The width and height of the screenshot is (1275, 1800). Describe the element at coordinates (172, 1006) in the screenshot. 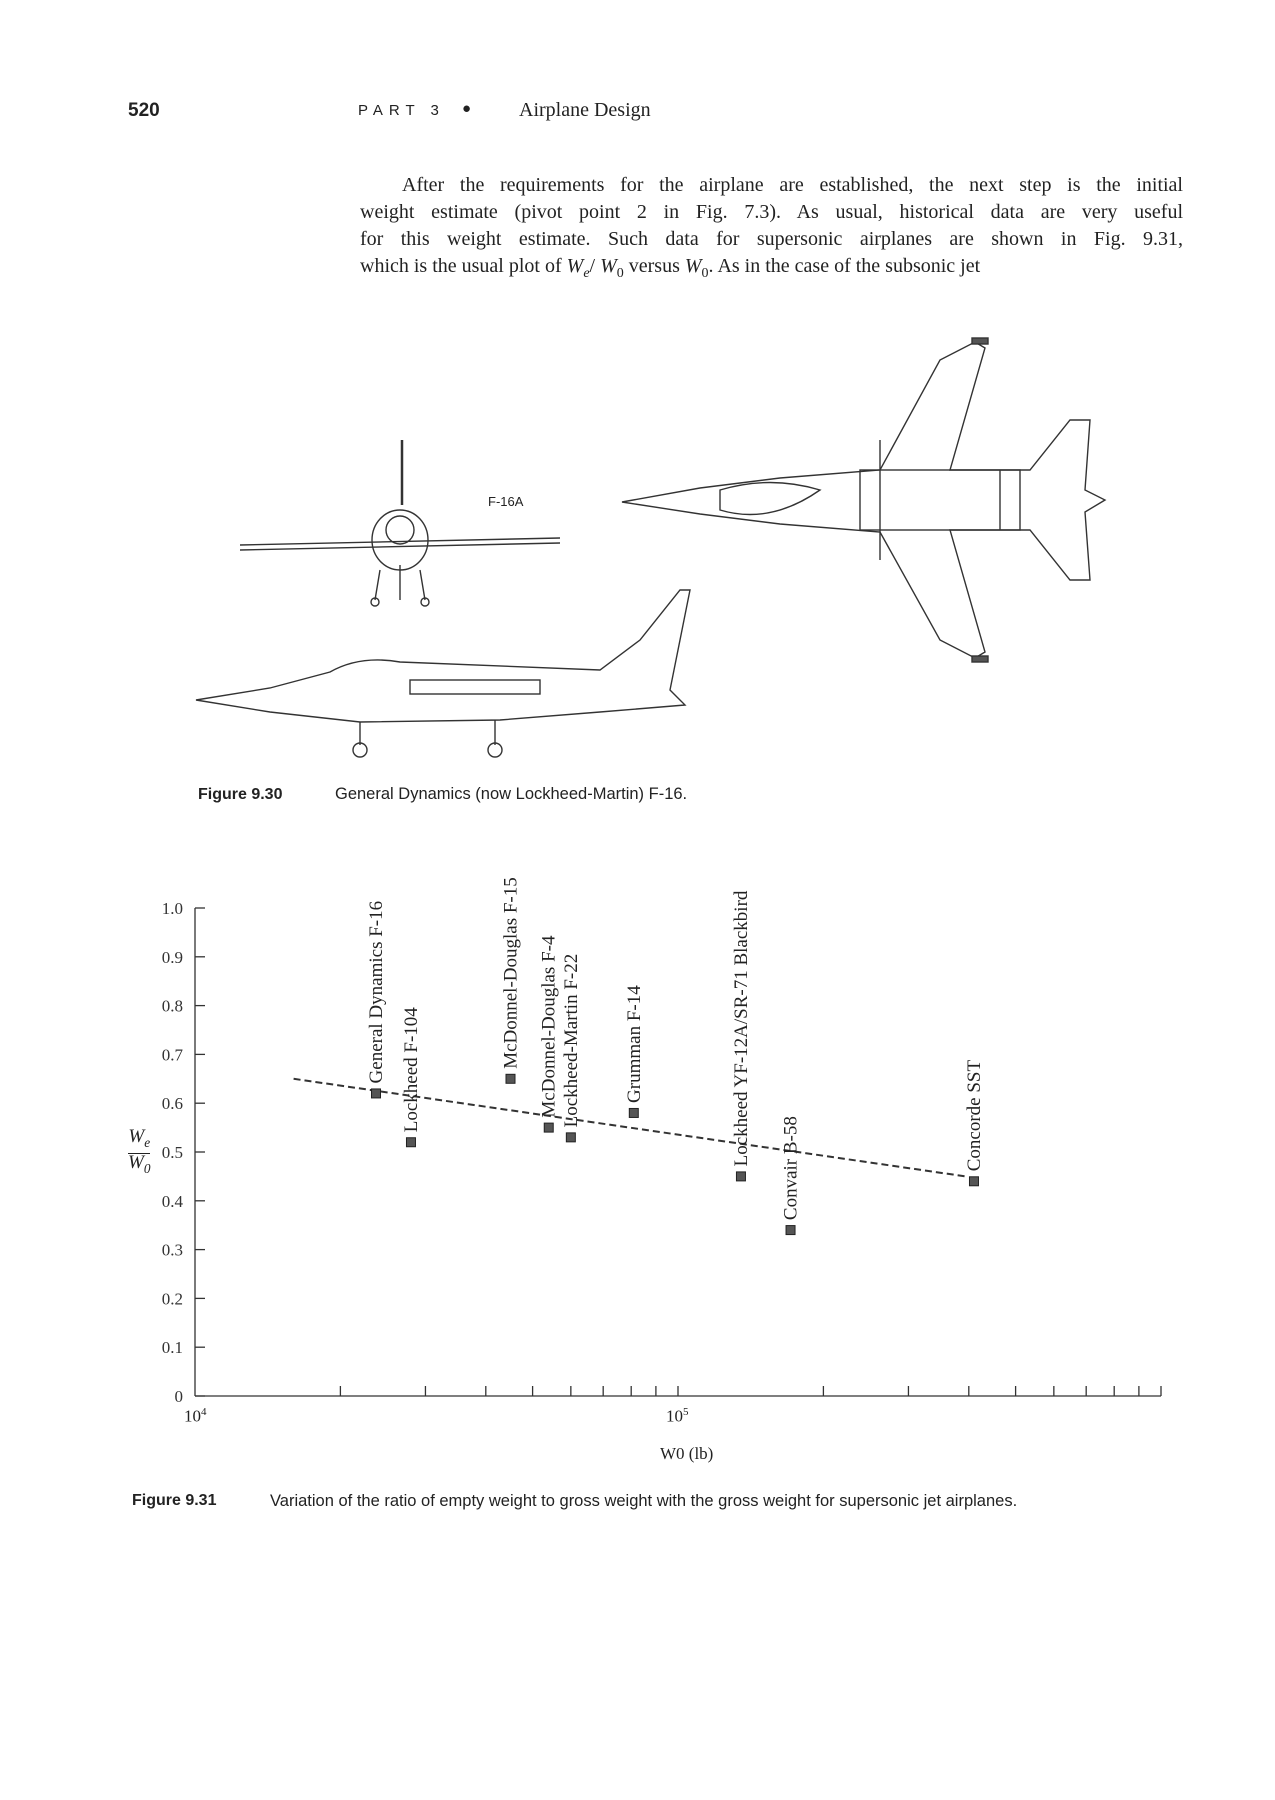

I see `y-tick-label: 0.8` at that location.